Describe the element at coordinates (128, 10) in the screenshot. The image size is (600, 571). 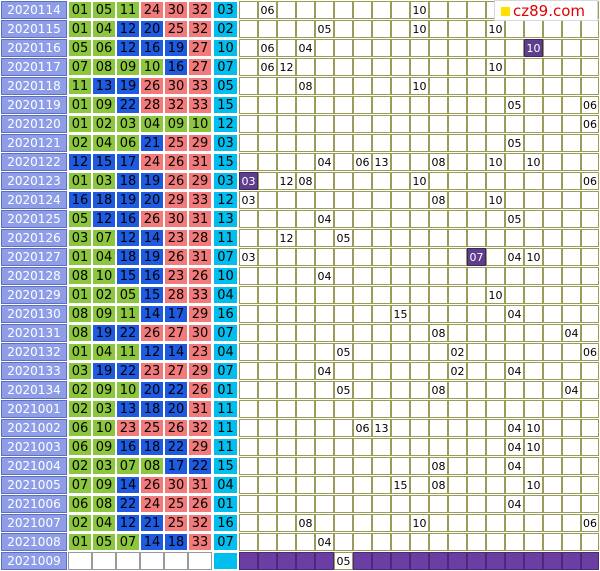
I see `red-ball: 11` at that location.